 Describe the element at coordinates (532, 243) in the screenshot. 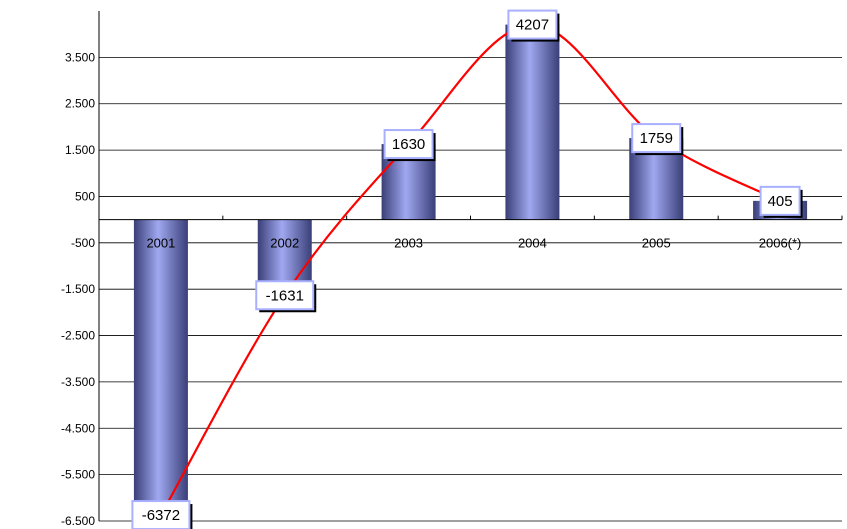

I see `x-tick-label: 2004` at that location.